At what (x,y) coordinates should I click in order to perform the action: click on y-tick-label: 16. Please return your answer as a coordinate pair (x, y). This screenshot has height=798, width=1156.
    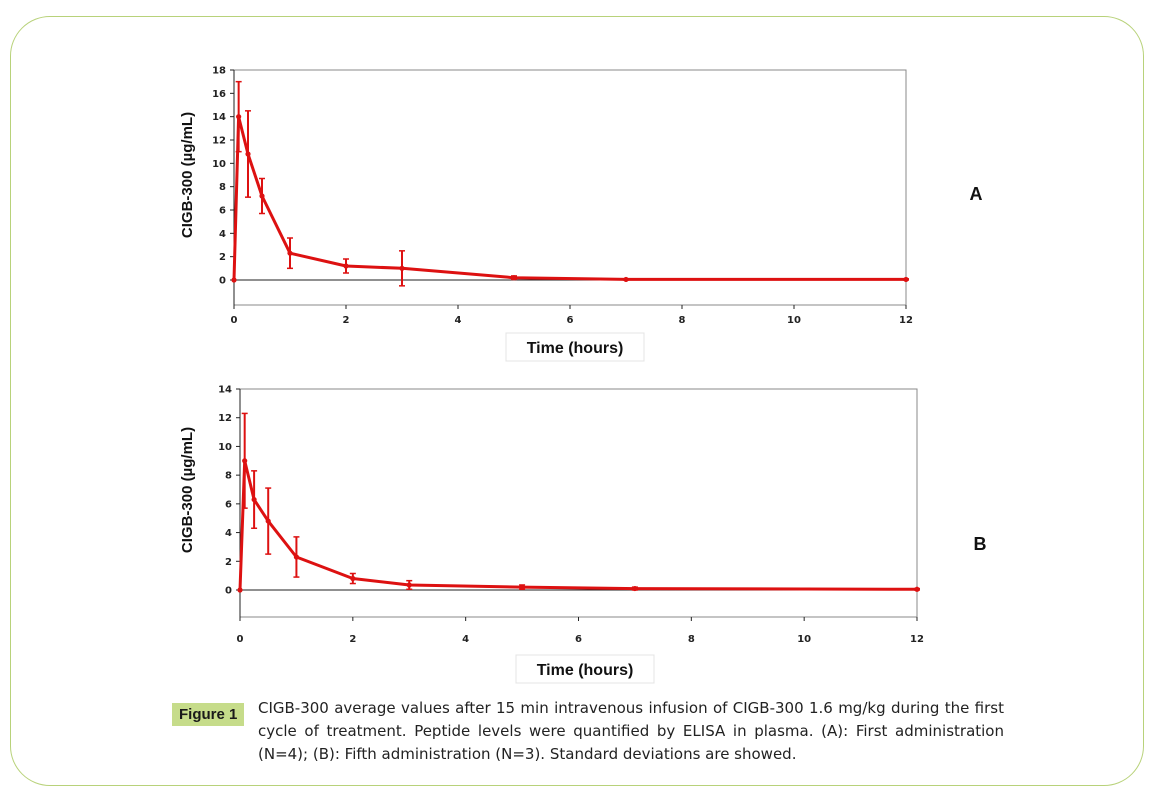
    Looking at the image, I should click on (219, 94).